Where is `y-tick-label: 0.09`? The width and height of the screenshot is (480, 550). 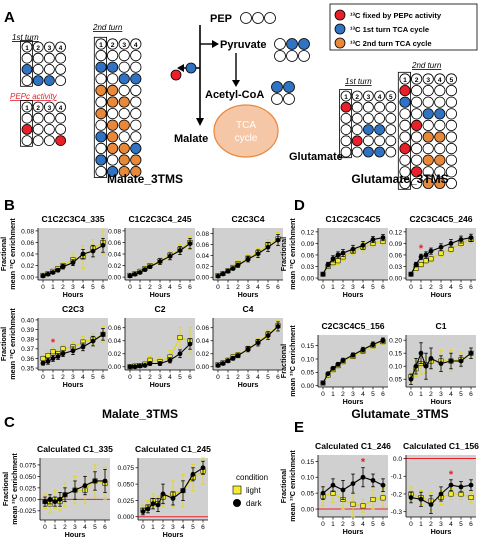
y-tick-label: 0.09 is located at coordinates (395, 244).